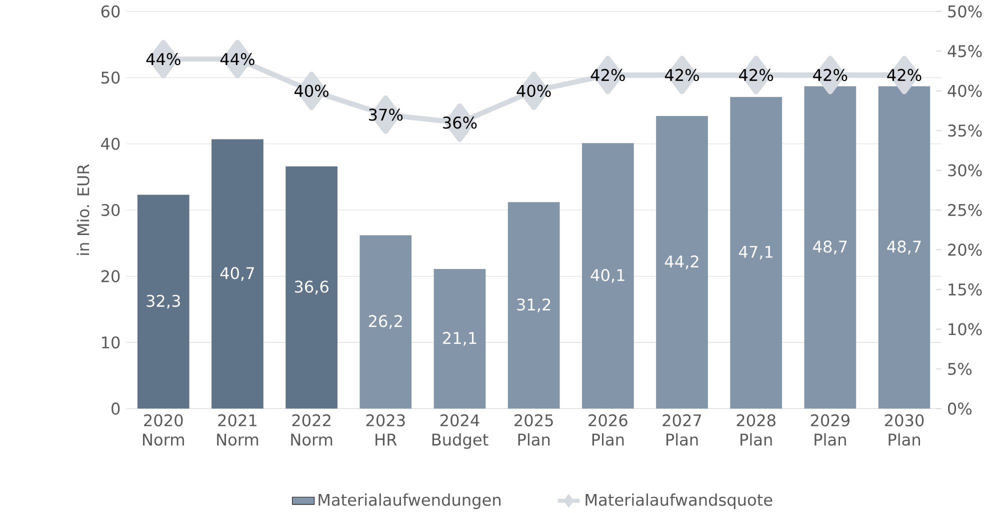  I want to click on y-tick-label: 40, so click(110, 144).